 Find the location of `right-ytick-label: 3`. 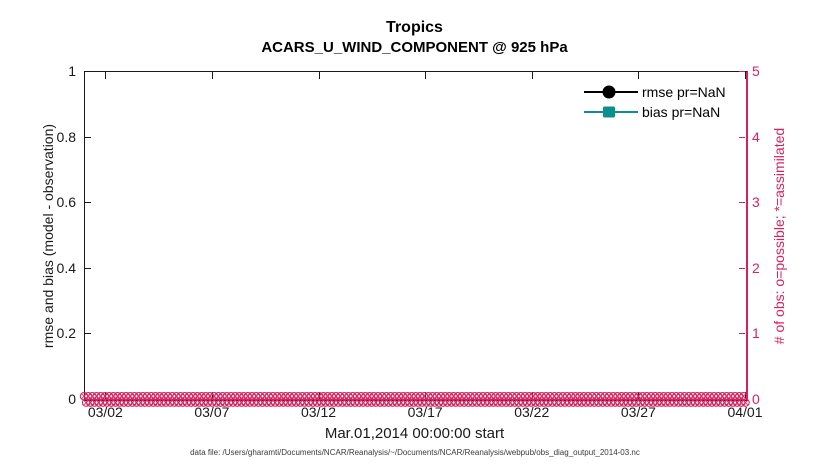

right-ytick-label: 3 is located at coordinates (756, 202).